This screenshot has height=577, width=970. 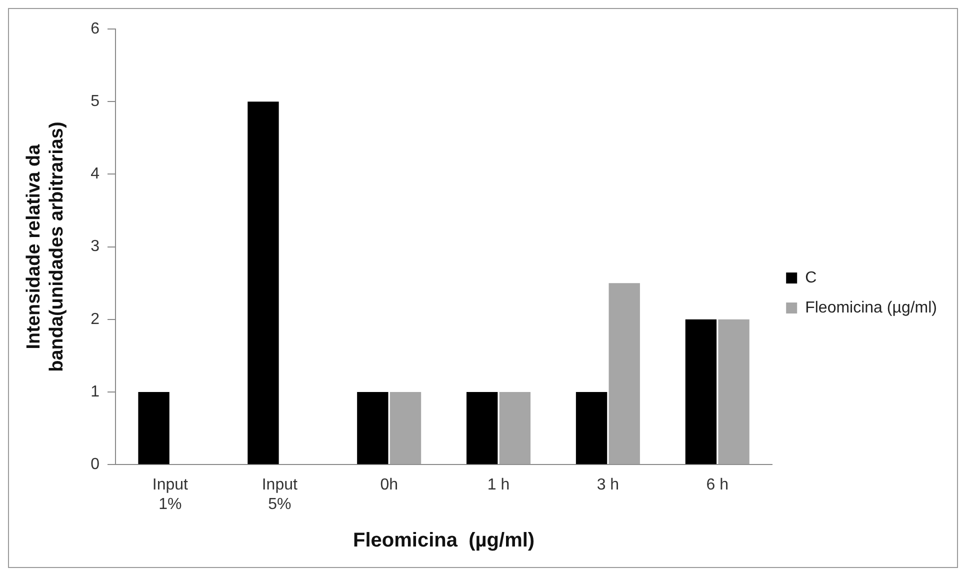 What do you see at coordinates (95, 174) in the screenshot?
I see `y-tick-label: 4` at bounding box center [95, 174].